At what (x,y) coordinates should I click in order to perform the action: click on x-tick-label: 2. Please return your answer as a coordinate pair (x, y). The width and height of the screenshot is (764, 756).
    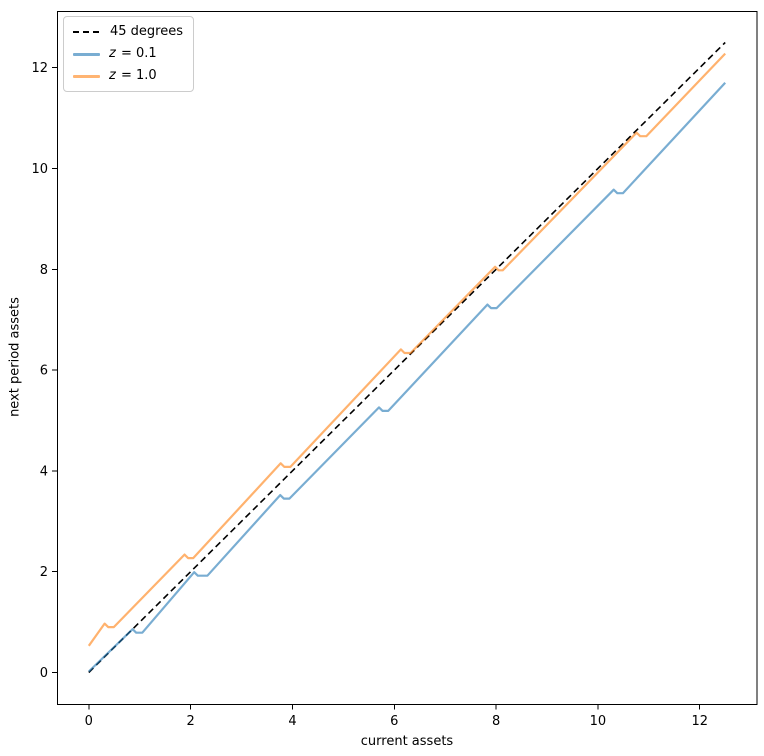
    Looking at the image, I should click on (190, 721).